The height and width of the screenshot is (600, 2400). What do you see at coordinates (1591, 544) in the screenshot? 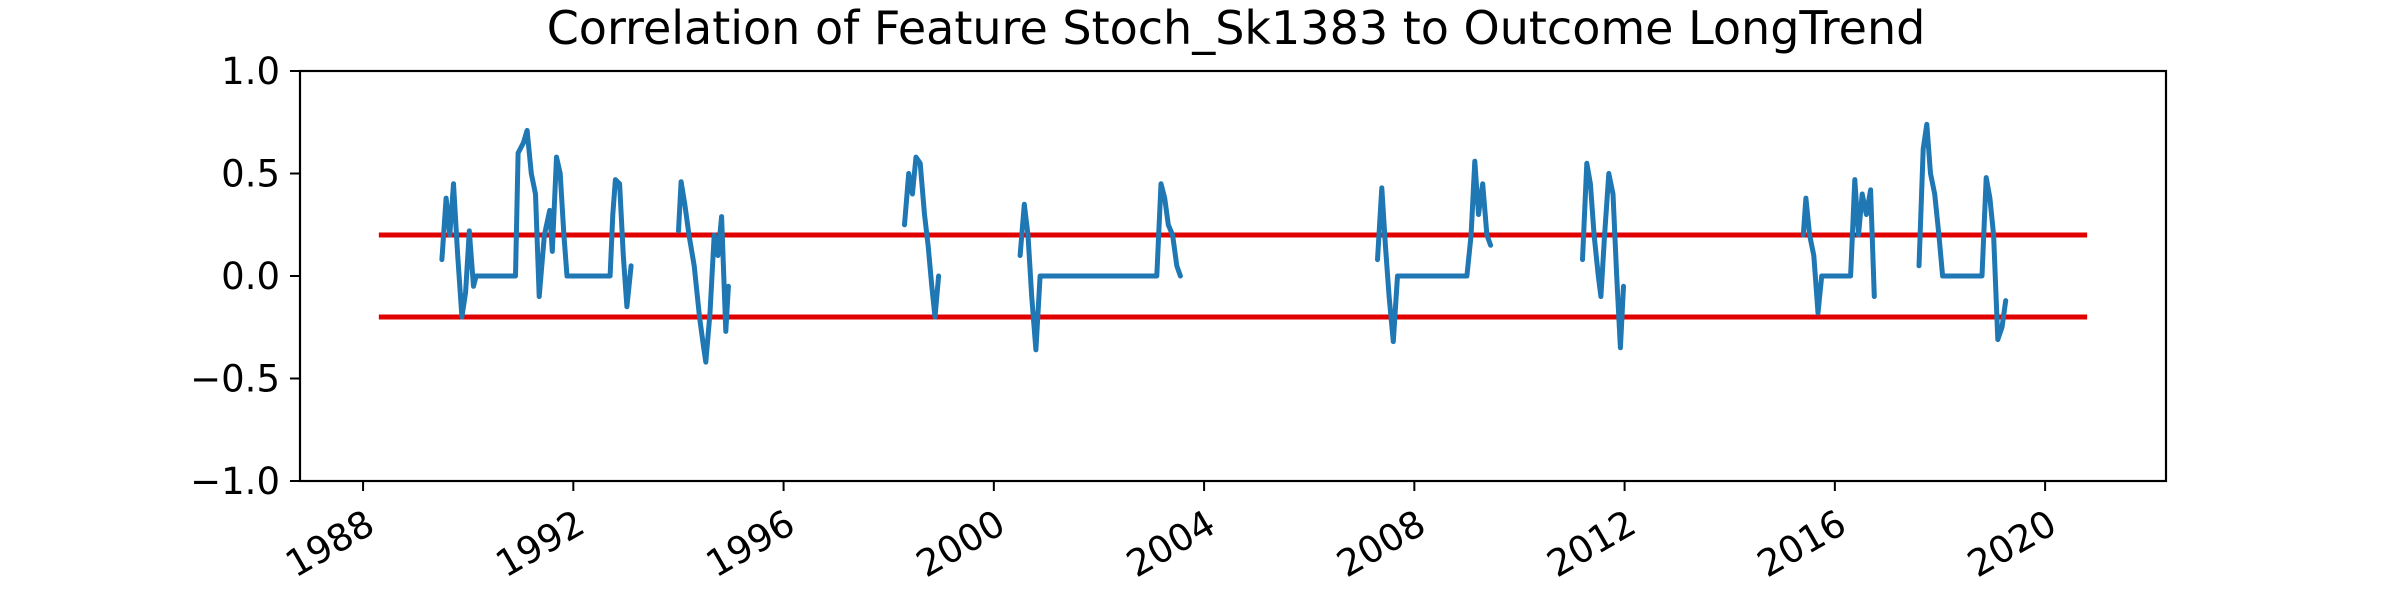
I see `x-tick-label: 2012` at bounding box center [1591, 544].